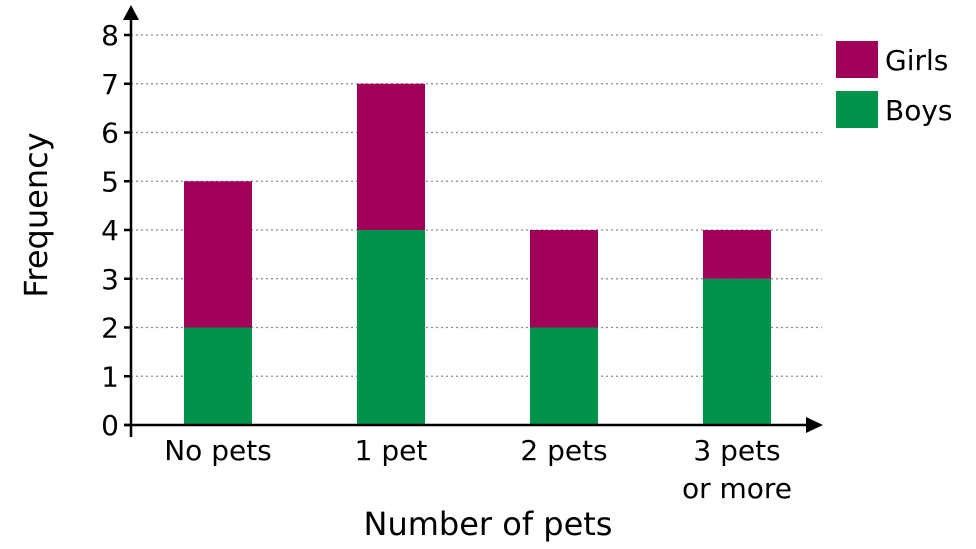  Describe the element at coordinates (391, 450) in the screenshot. I see `x-category-label-2: 1 pet` at that location.